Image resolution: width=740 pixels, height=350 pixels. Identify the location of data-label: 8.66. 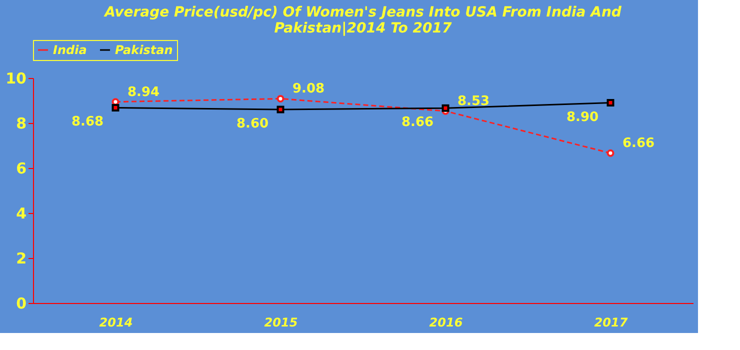
(417, 122).